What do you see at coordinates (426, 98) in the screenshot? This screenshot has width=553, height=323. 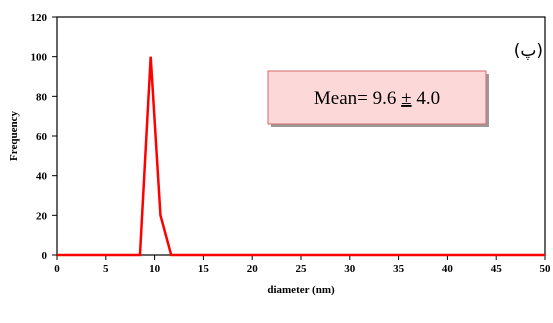 I see `mean-suffix: 4.0` at bounding box center [426, 98].